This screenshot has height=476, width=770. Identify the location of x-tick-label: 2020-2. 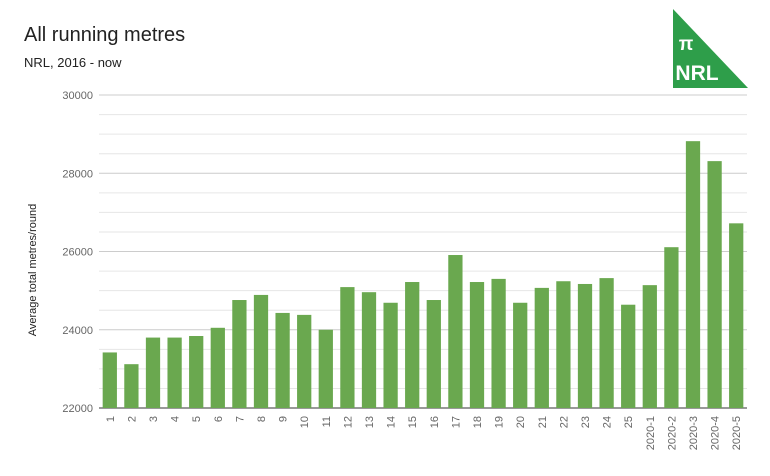
(672, 433).